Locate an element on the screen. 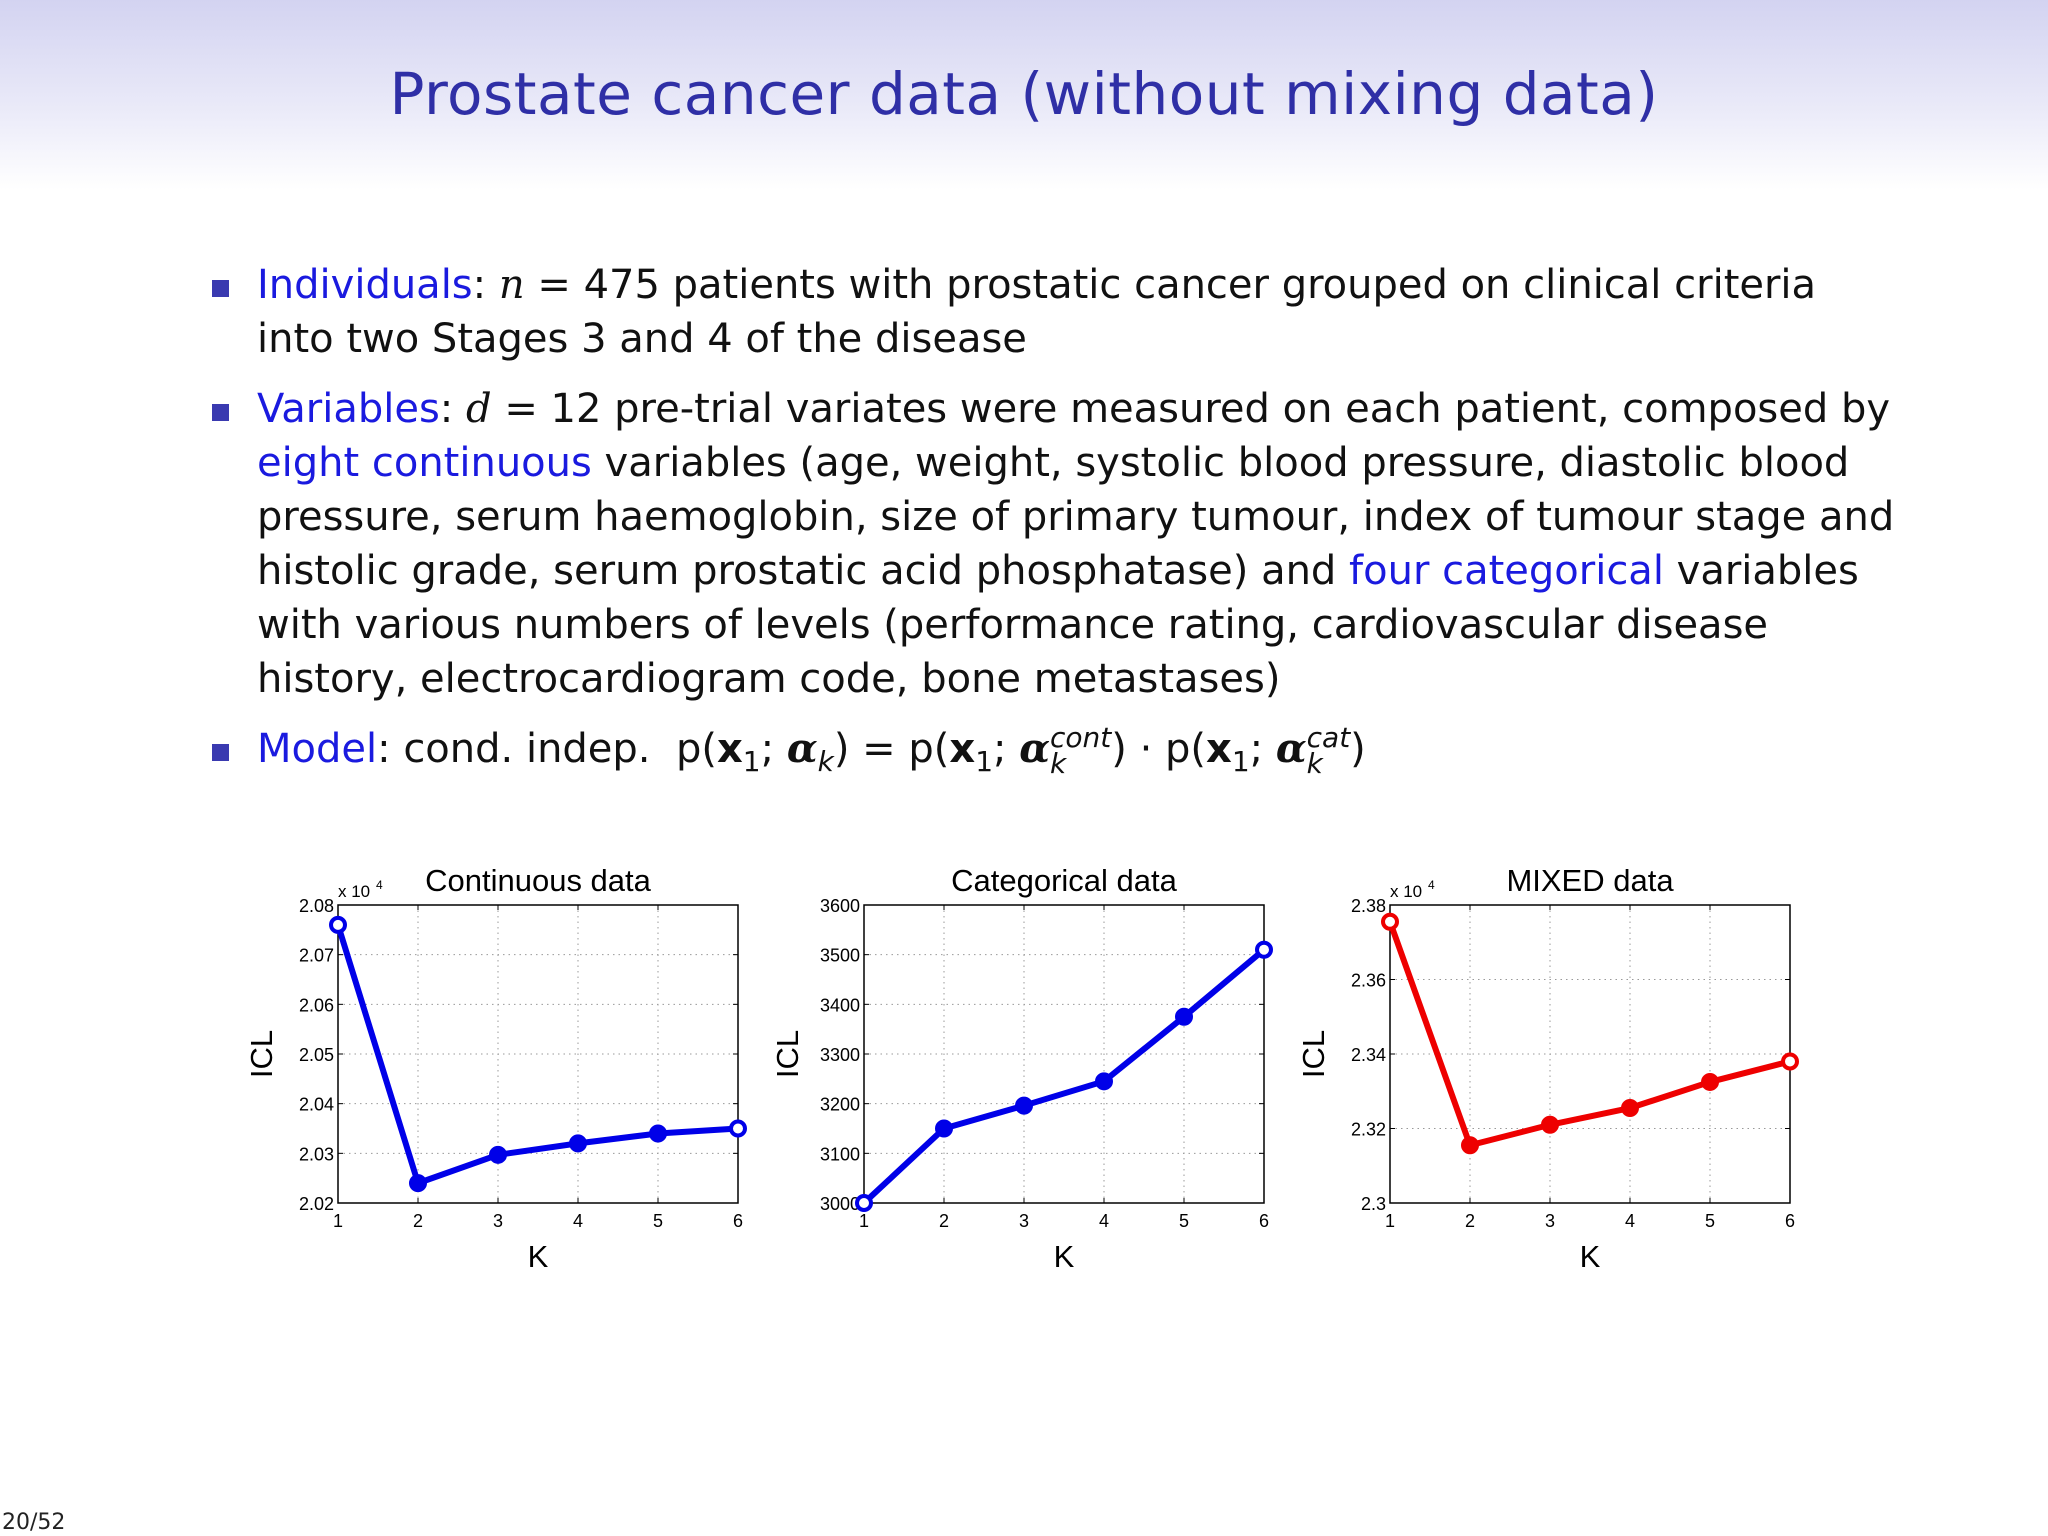 This screenshot has width=2048, height=1536. bullet-label: Variables is located at coordinates (348, 409).